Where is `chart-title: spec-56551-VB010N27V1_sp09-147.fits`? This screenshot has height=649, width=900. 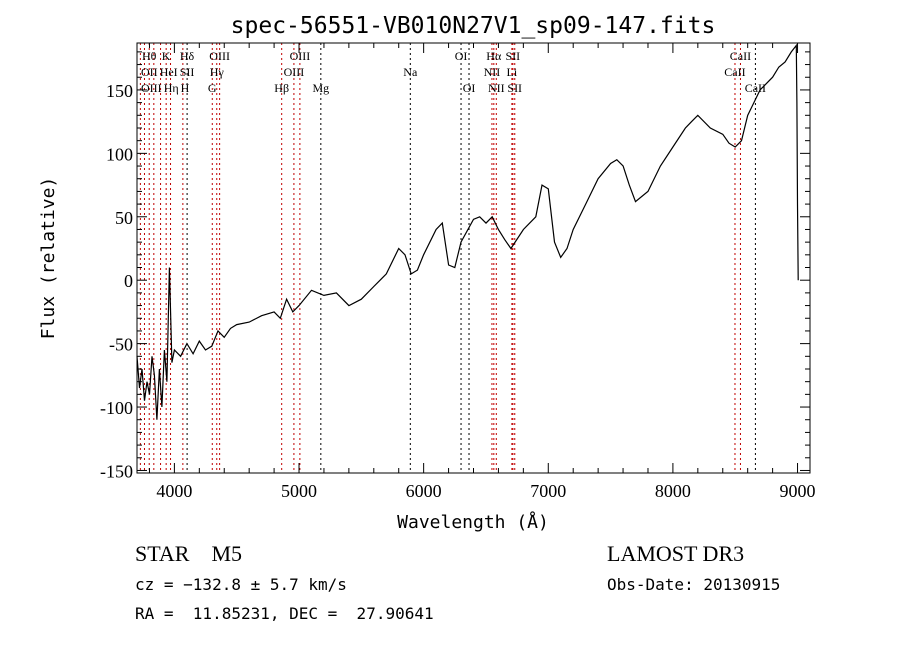
chart-title: spec-56551-VB010N27V1_sp09-147.fits is located at coordinates (473, 26).